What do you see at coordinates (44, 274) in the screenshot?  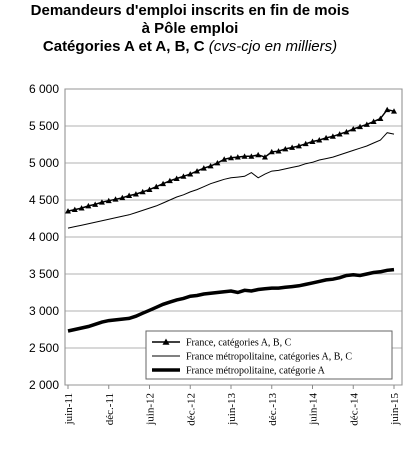 I see `y-tick-label: 3 500` at bounding box center [44, 274].